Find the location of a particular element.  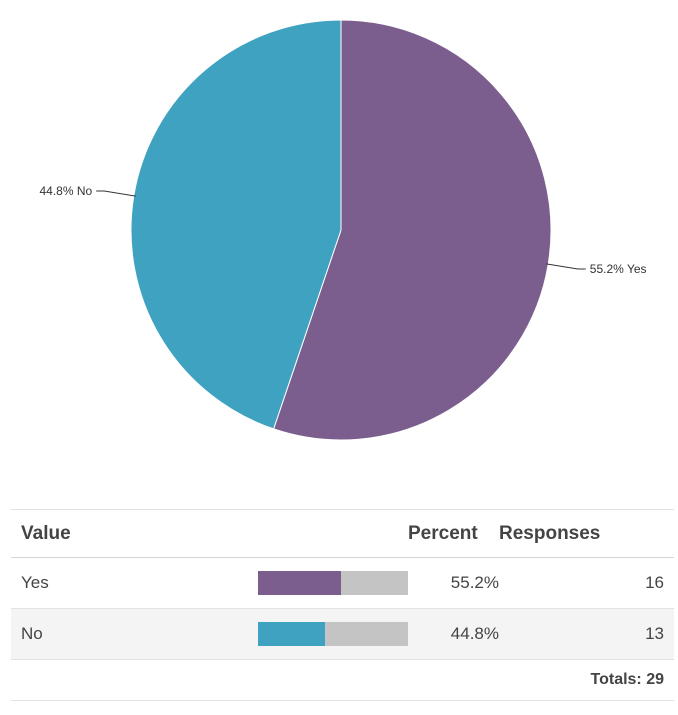

row-responses: 13 is located at coordinates (586, 634).